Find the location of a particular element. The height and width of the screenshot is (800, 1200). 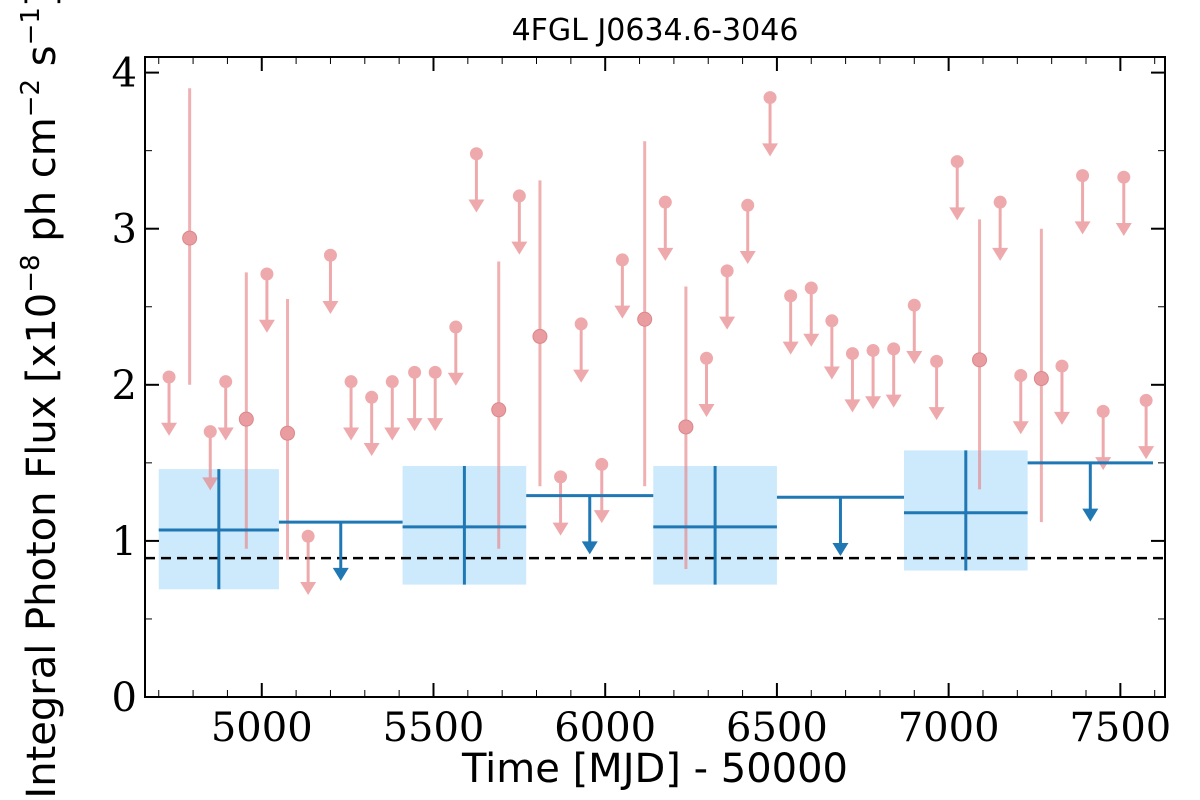

y-tick-label: 3 is located at coordinates (124, 230).